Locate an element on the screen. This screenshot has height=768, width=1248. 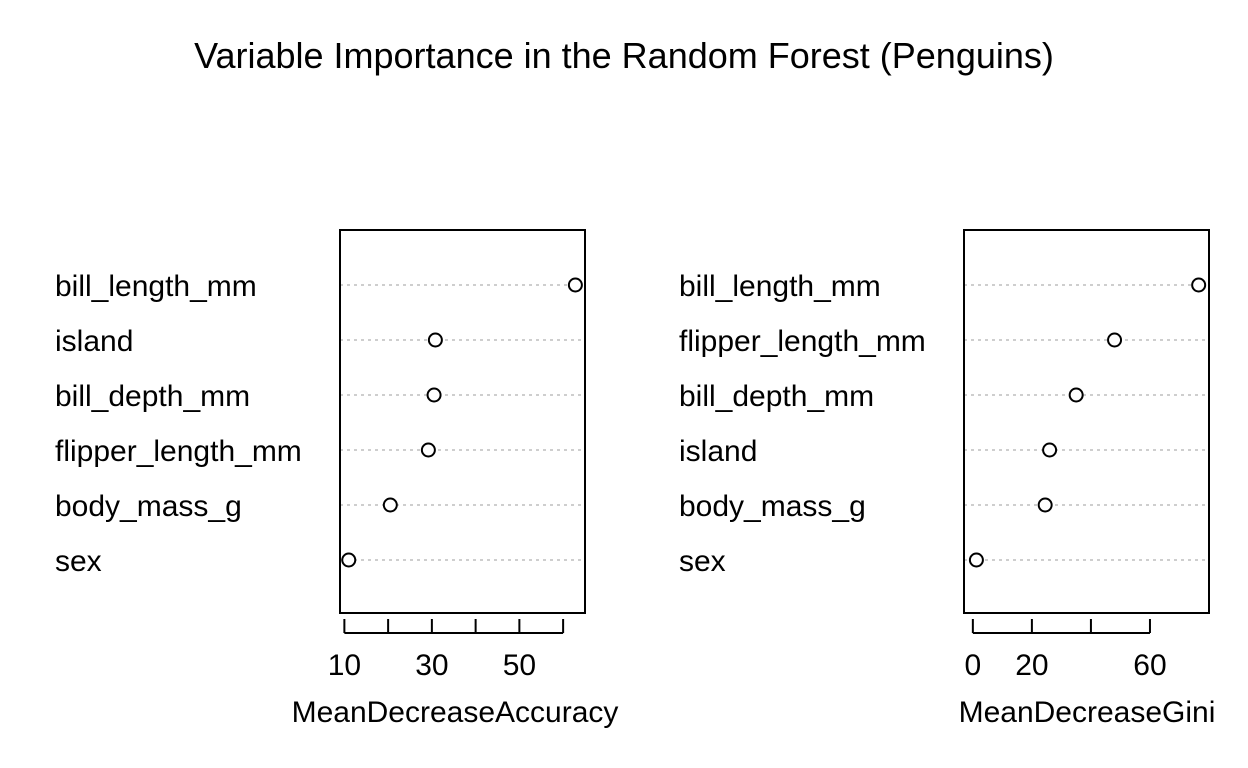
x-tick-label: 0 is located at coordinates (973, 665).